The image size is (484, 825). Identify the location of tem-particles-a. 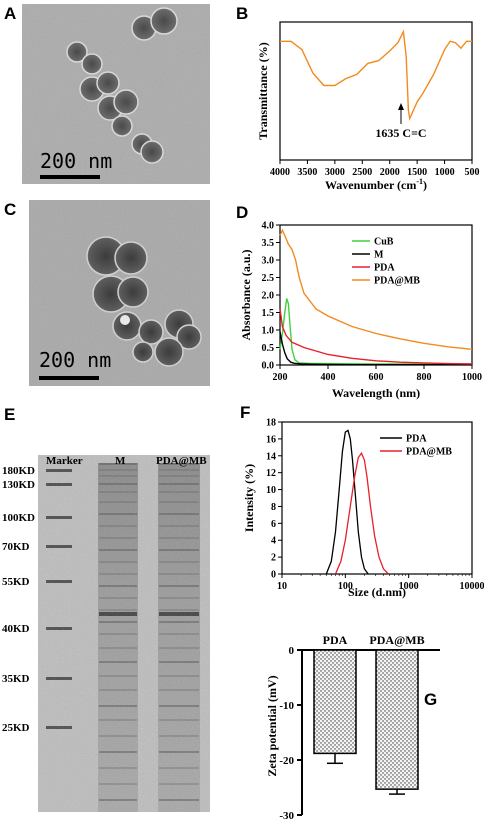
(116, 94).